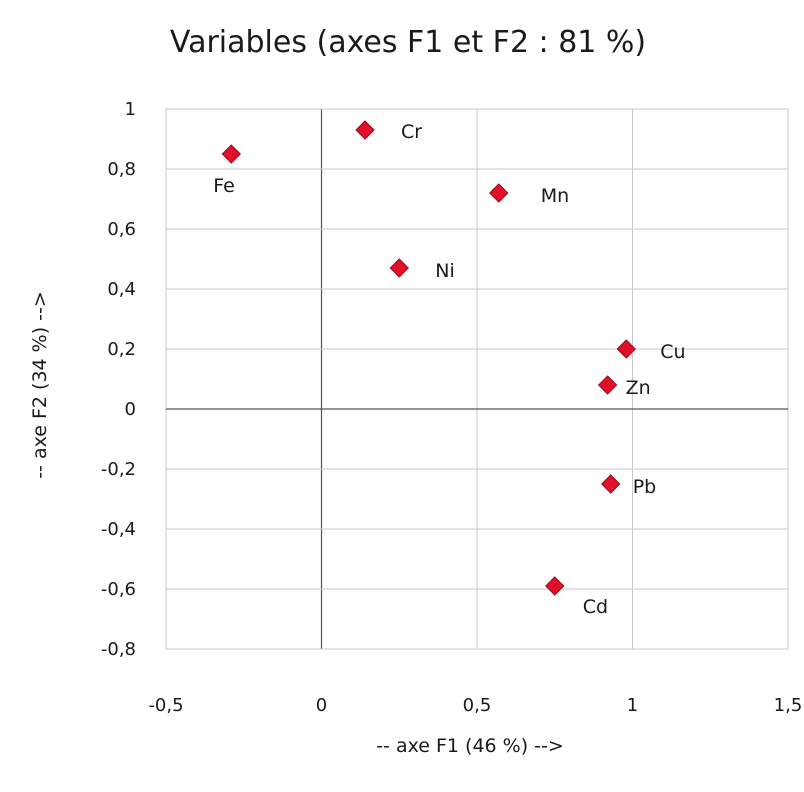  I want to click on x-tick-label: -0,5, so click(165, 705).